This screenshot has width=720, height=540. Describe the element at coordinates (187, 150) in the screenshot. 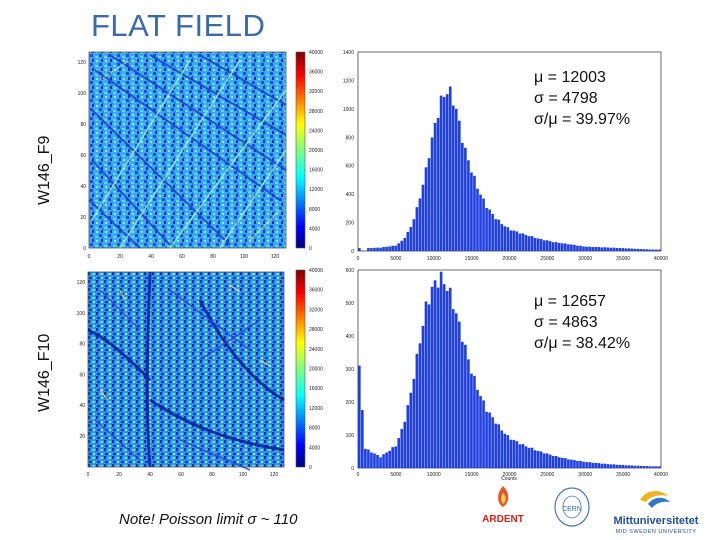

I see `heatmap-f9` at that location.